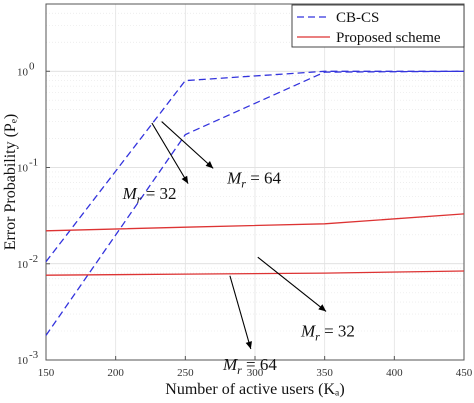  What do you see at coordinates (33, 163) in the screenshot?
I see `y-tick-exponent: -1` at bounding box center [33, 163].